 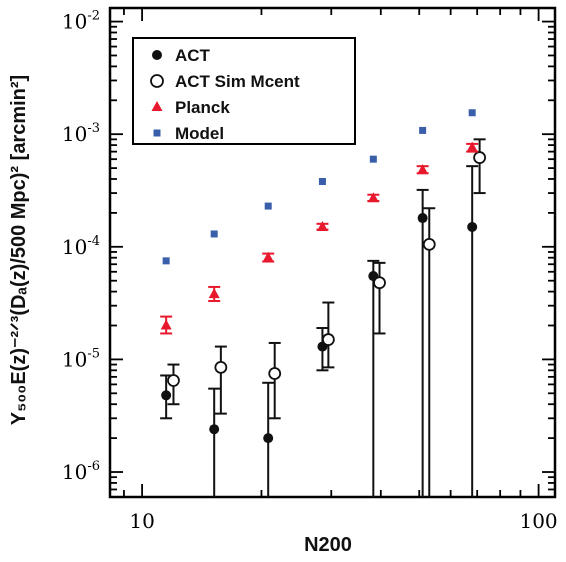 What do you see at coordinates (81, 358) in the screenshot?
I see `y-tick-label: 10⁻⁵` at bounding box center [81, 358].